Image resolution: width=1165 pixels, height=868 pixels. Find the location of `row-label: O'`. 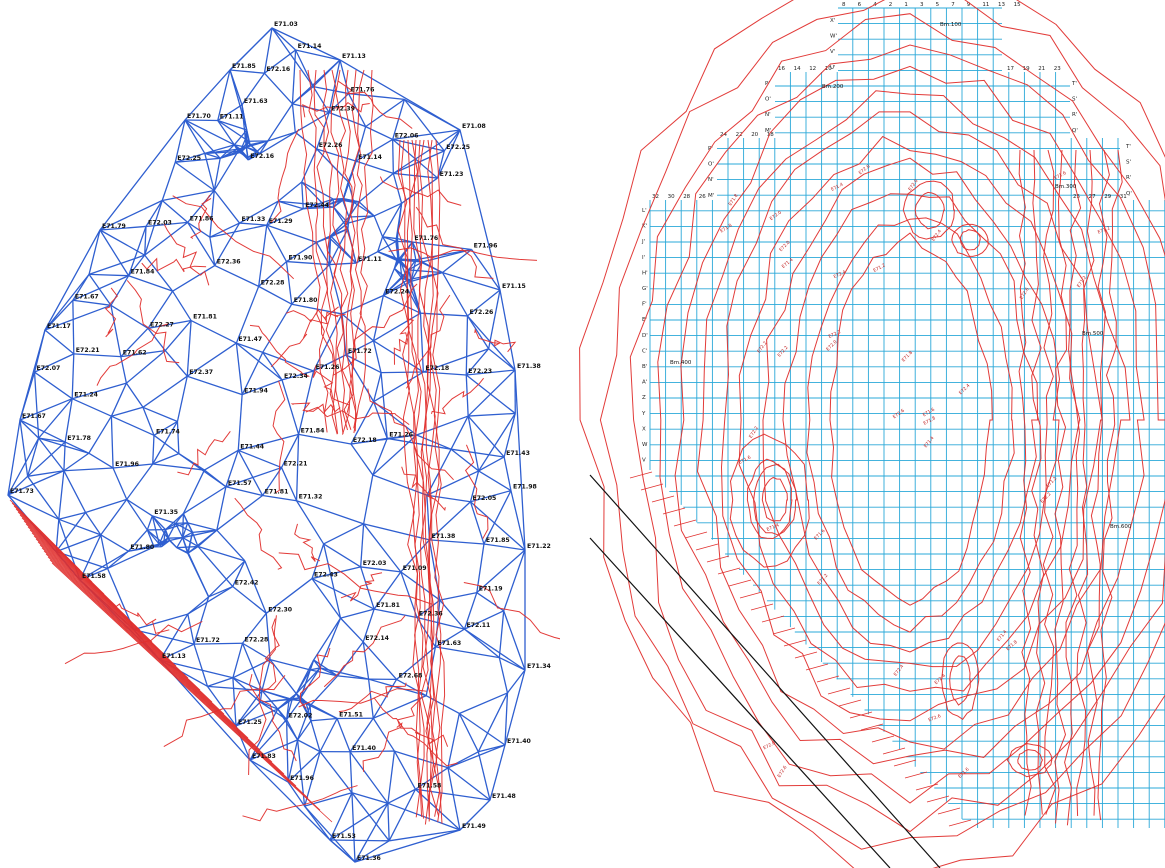

row-label: O' is located at coordinates (768, 100).